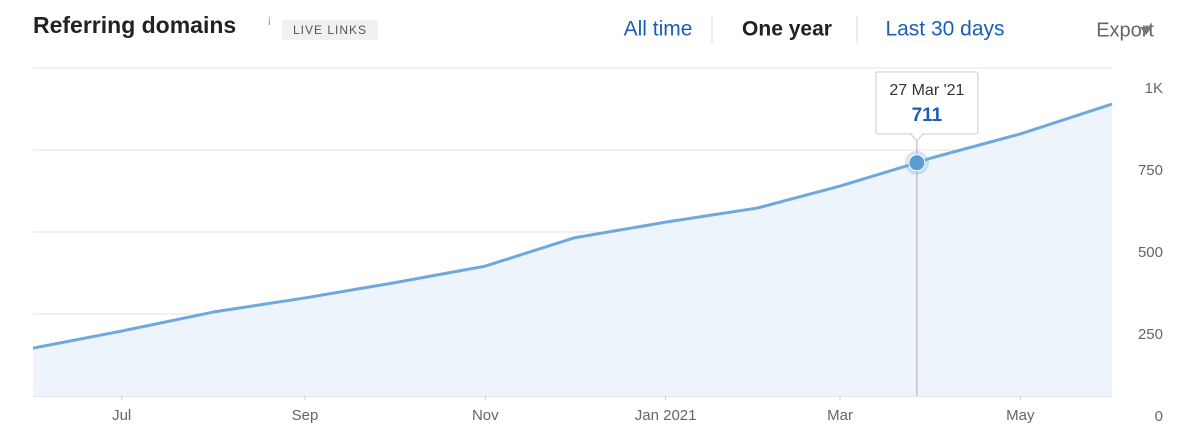 The image size is (1199, 439). I want to click on tooltip-arrow, so click(917, 137).